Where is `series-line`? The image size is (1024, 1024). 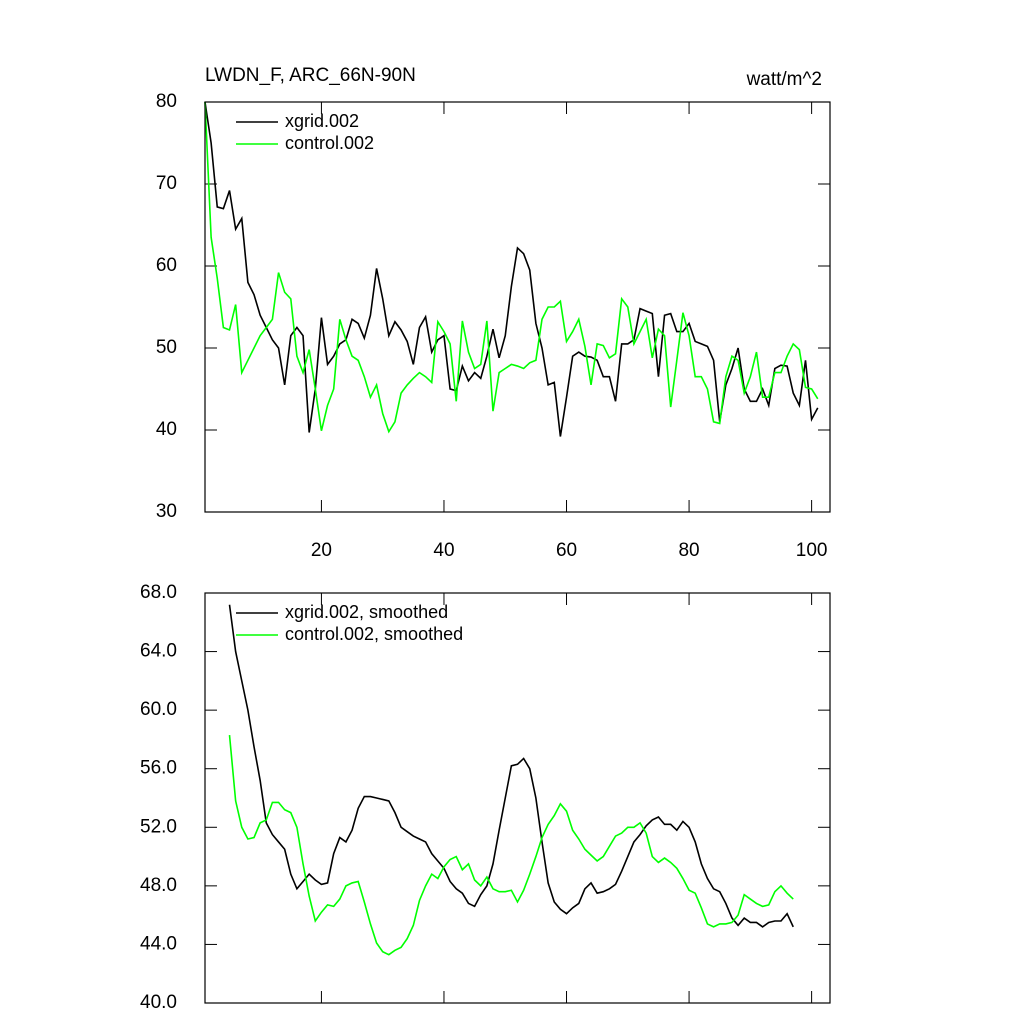
series-line is located at coordinates (511, 845).